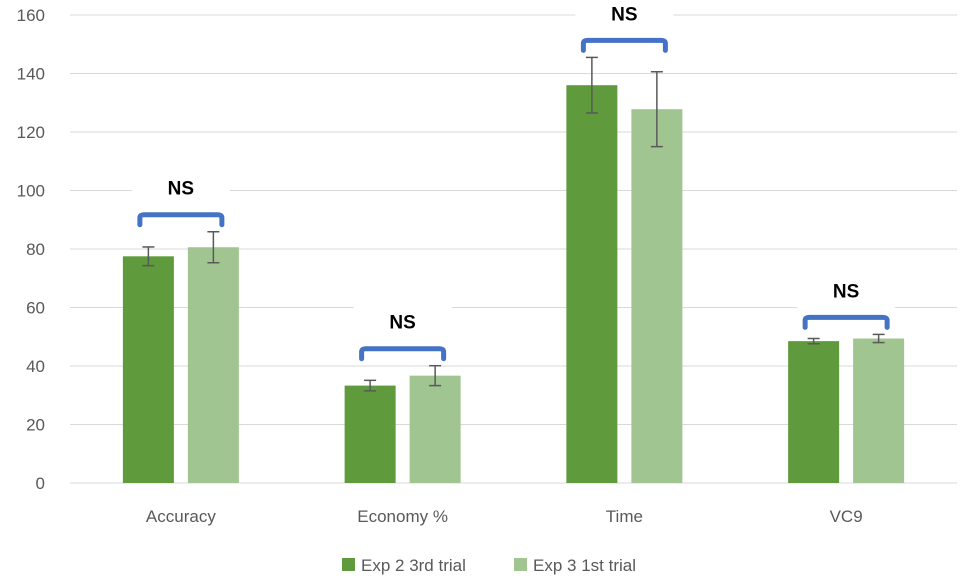  I want to click on legend-label-series-1: Exp 2 3rd trial, so click(413, 565).